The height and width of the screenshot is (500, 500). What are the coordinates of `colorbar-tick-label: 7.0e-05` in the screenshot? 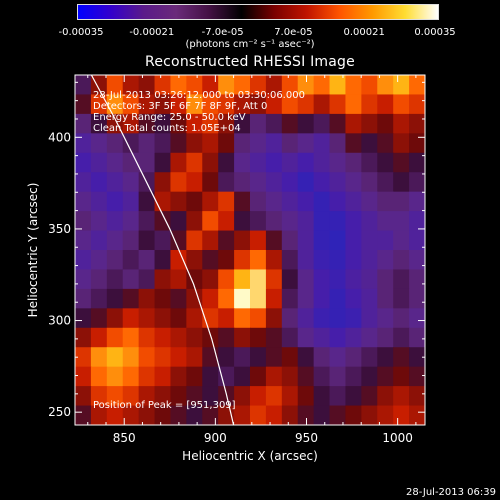 It's located at (293, 32).